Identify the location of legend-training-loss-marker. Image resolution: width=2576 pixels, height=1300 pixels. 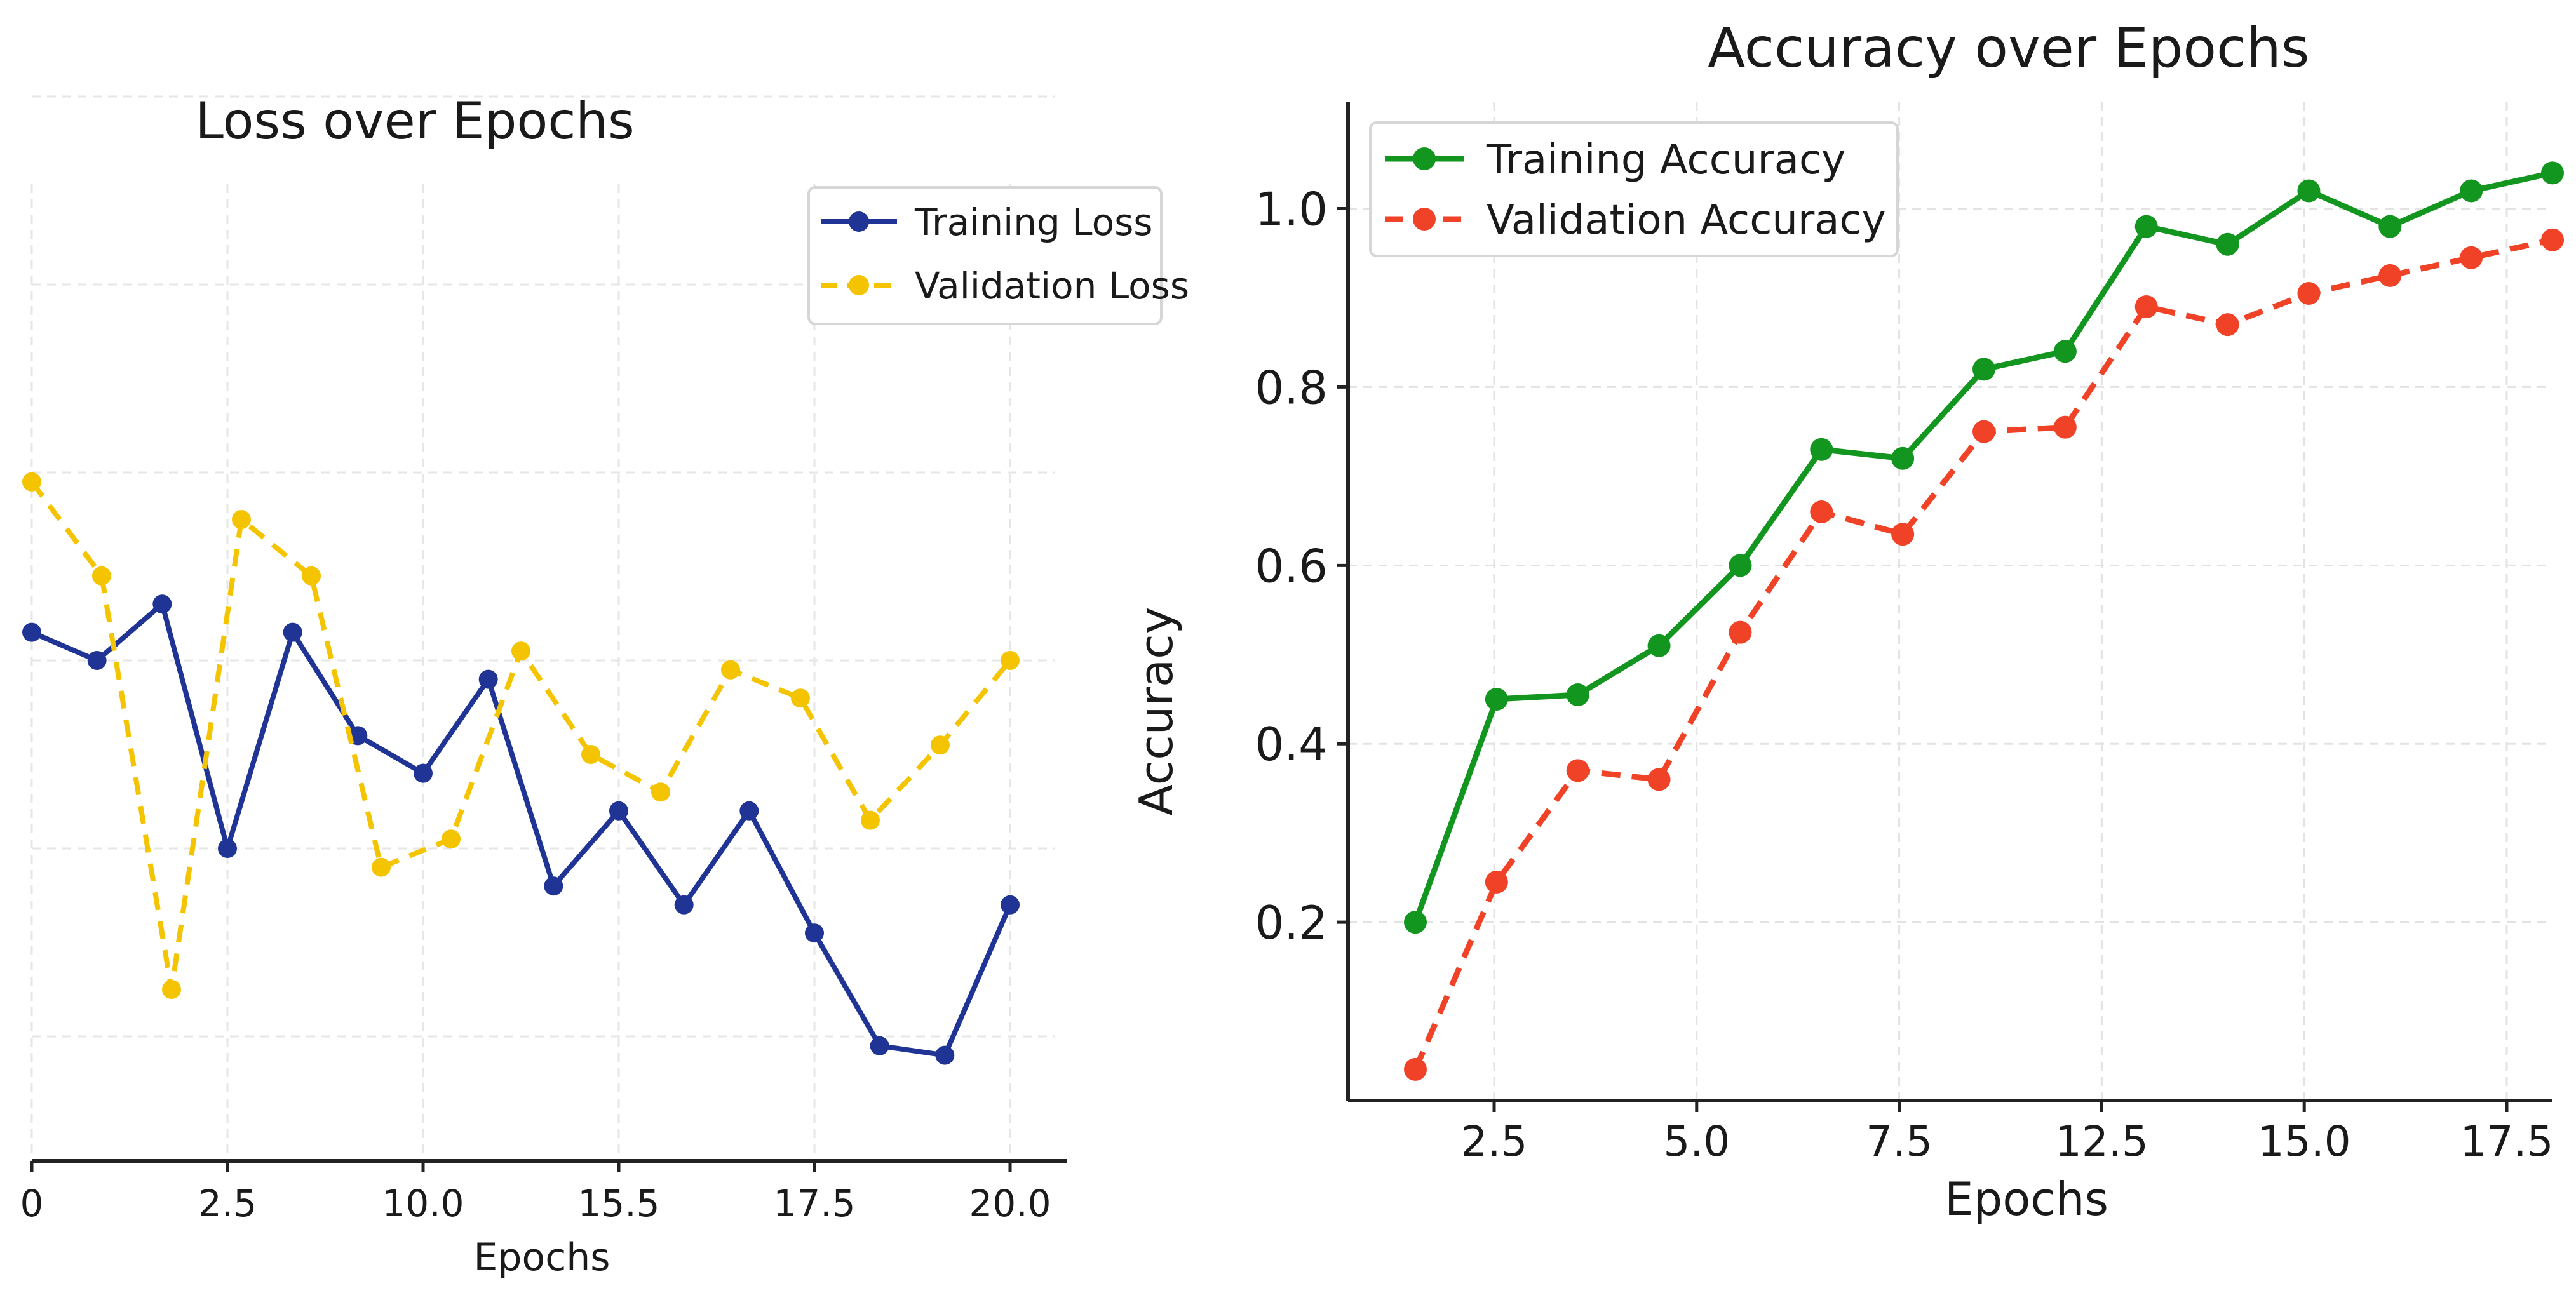
(859, 221).